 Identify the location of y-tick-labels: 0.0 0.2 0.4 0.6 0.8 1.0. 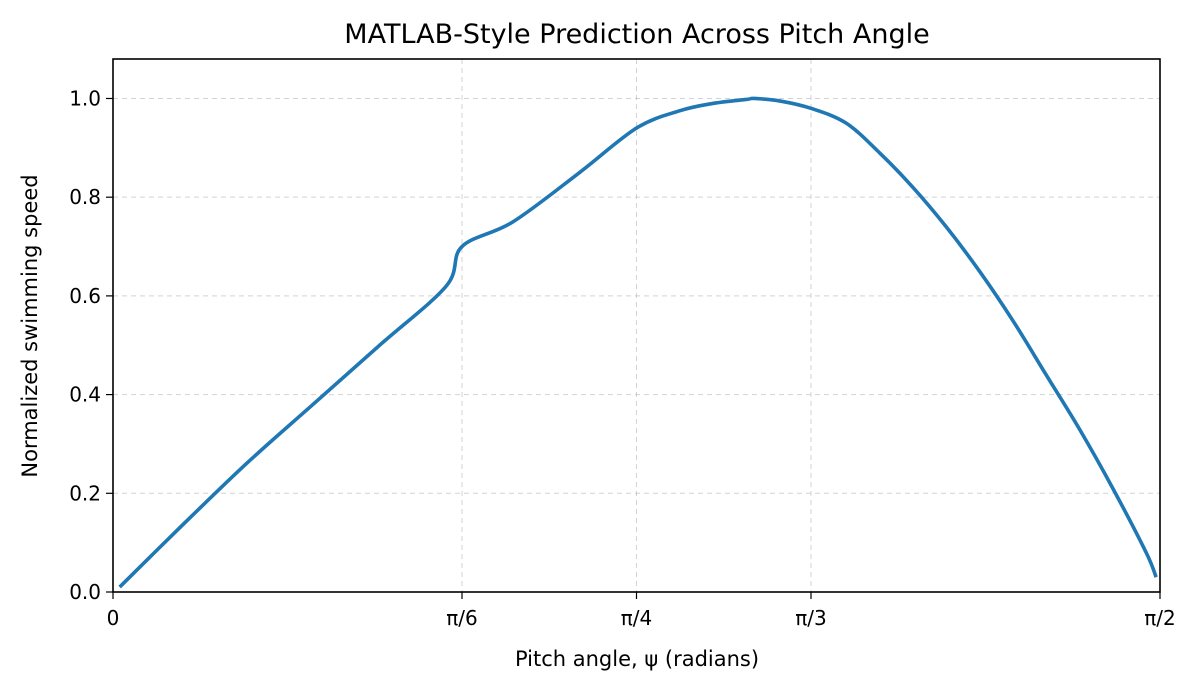
(85, 345).